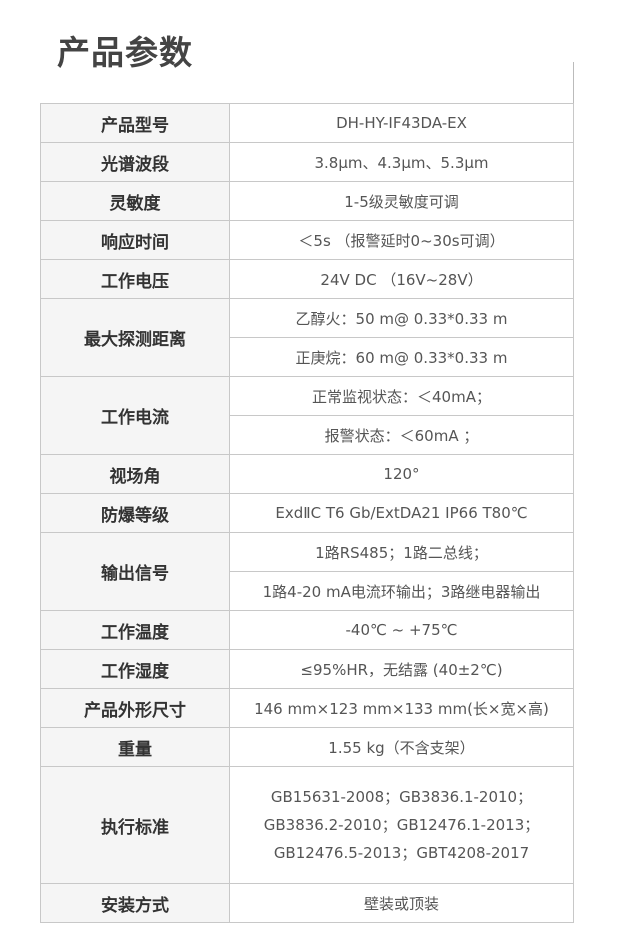  I want to click on spec-label: 响应时间, so click(135, 240).